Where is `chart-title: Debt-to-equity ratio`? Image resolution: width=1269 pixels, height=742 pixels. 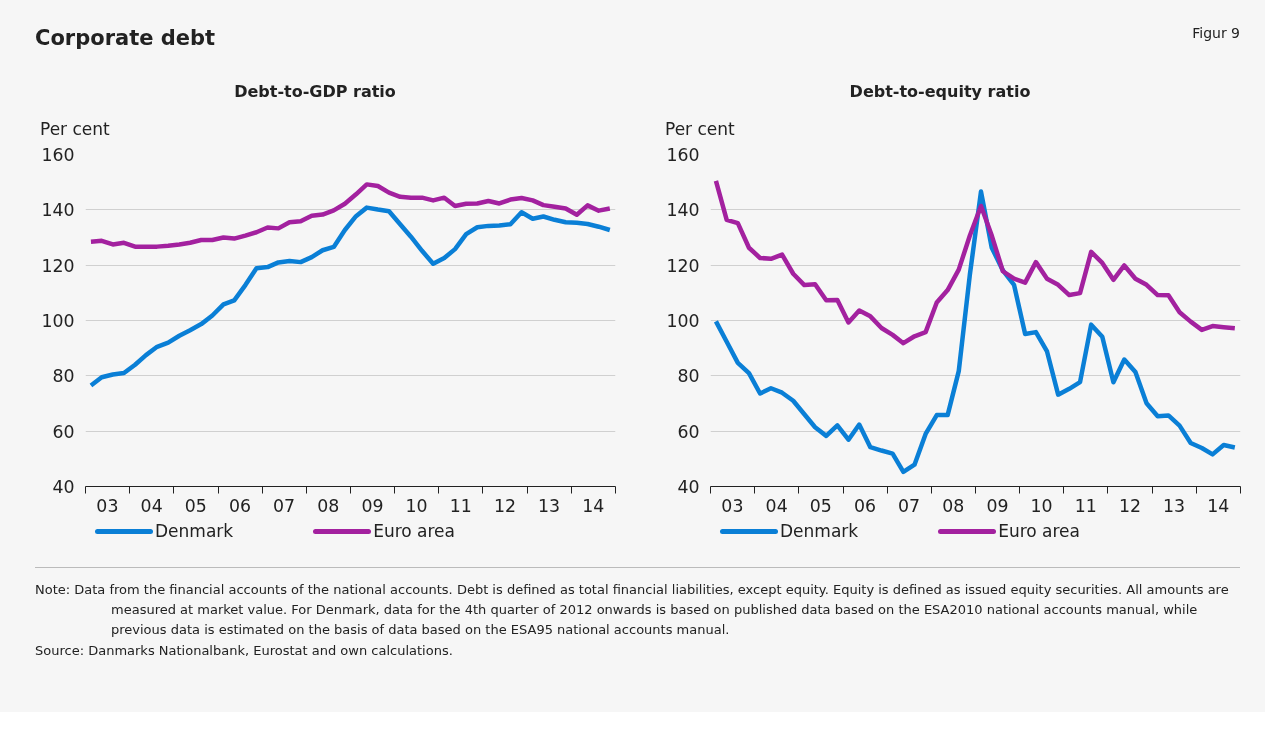 chart-title: Debt-to-equity ratio is located at coordinates (940, 92).